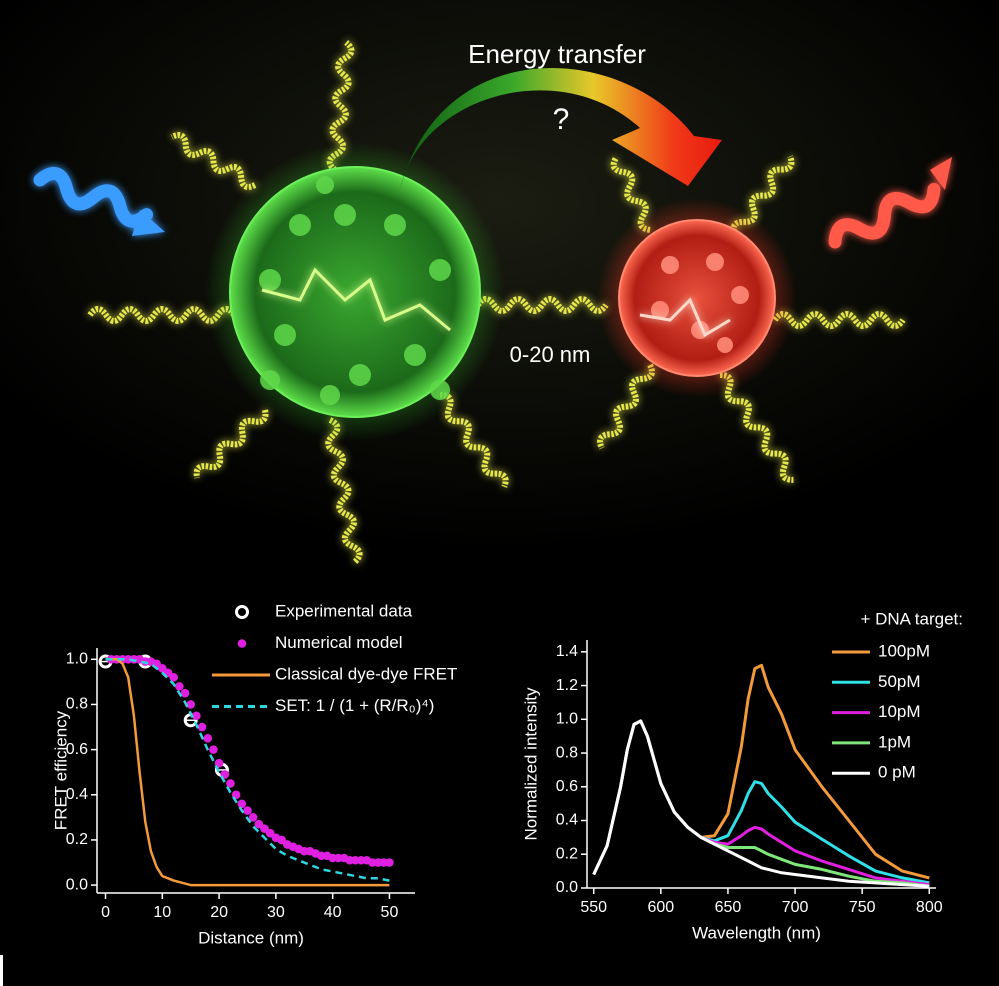 This screenshot has height=986, width=999. I want to click on acceptor-energy-path, so click(685, 317).